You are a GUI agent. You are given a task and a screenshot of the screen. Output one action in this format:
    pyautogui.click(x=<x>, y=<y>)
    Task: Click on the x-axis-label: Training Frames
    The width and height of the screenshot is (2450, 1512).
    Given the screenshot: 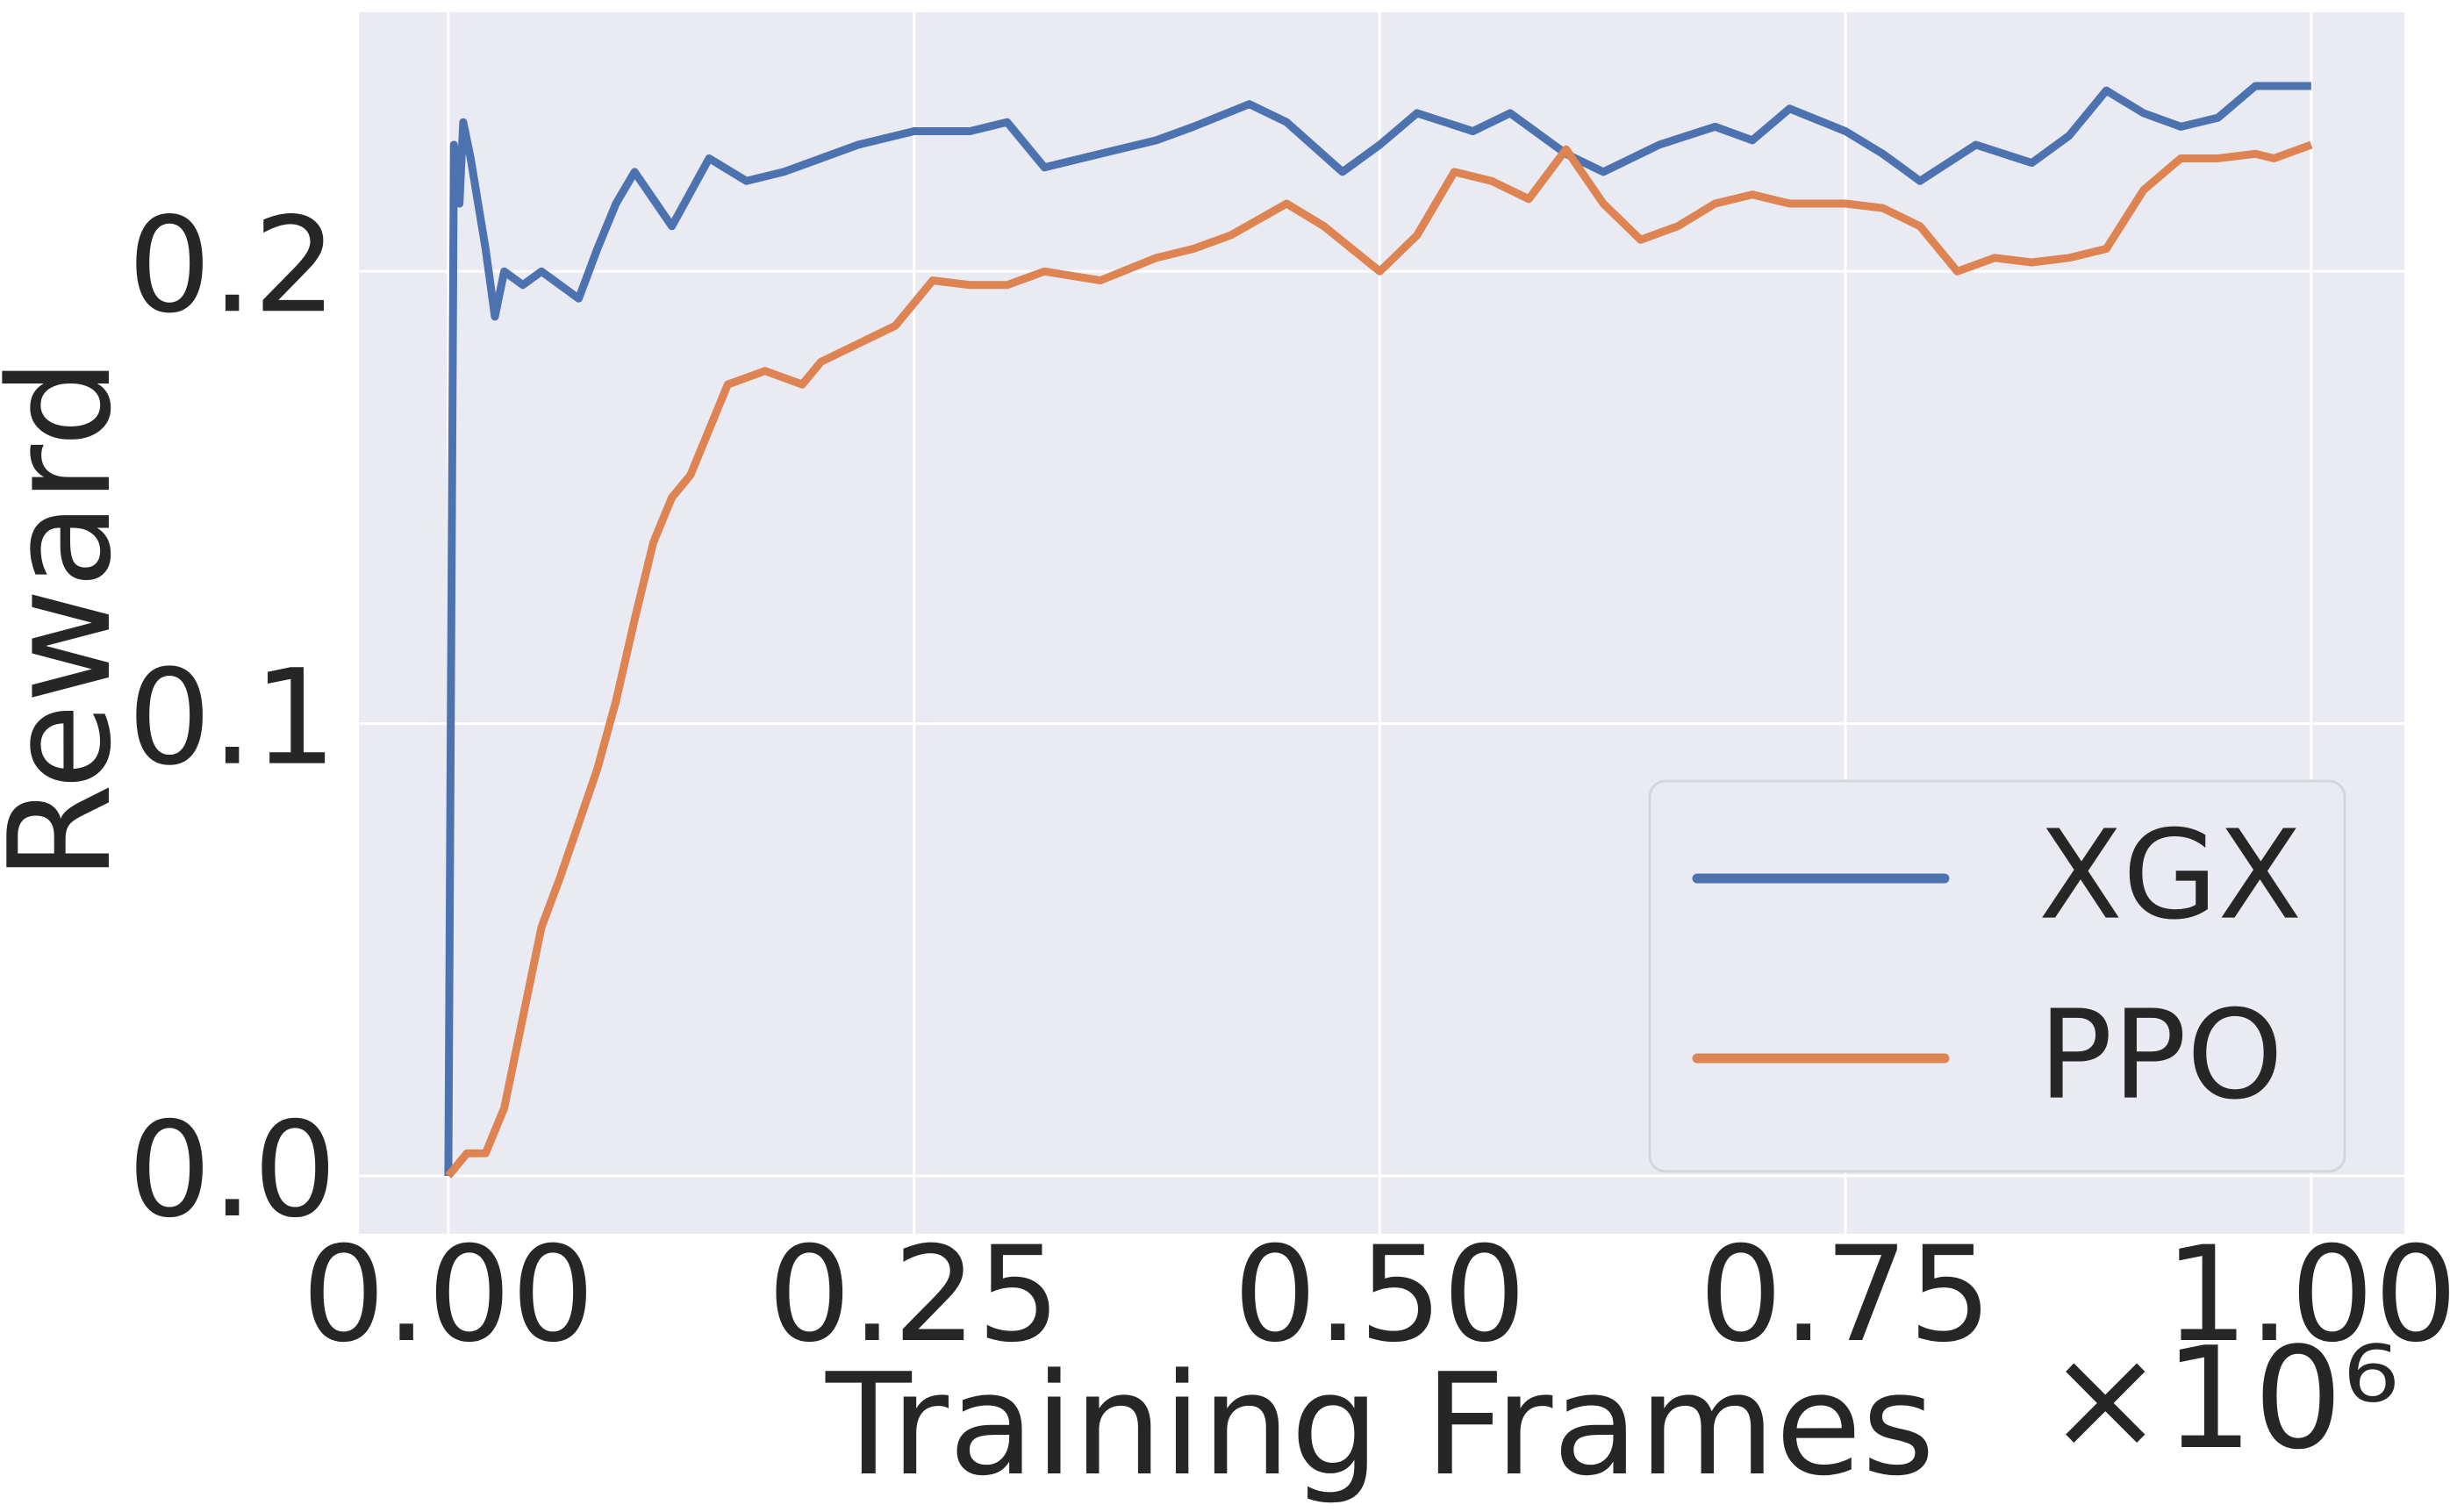 What is the action you would take?
    pyautogui.click(x=1380, y=1425)
    